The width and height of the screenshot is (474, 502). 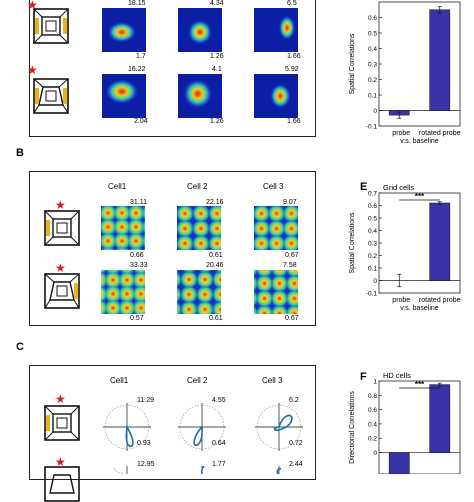 I want to click on min-rate: 1.66, so click(x=294, y=56).